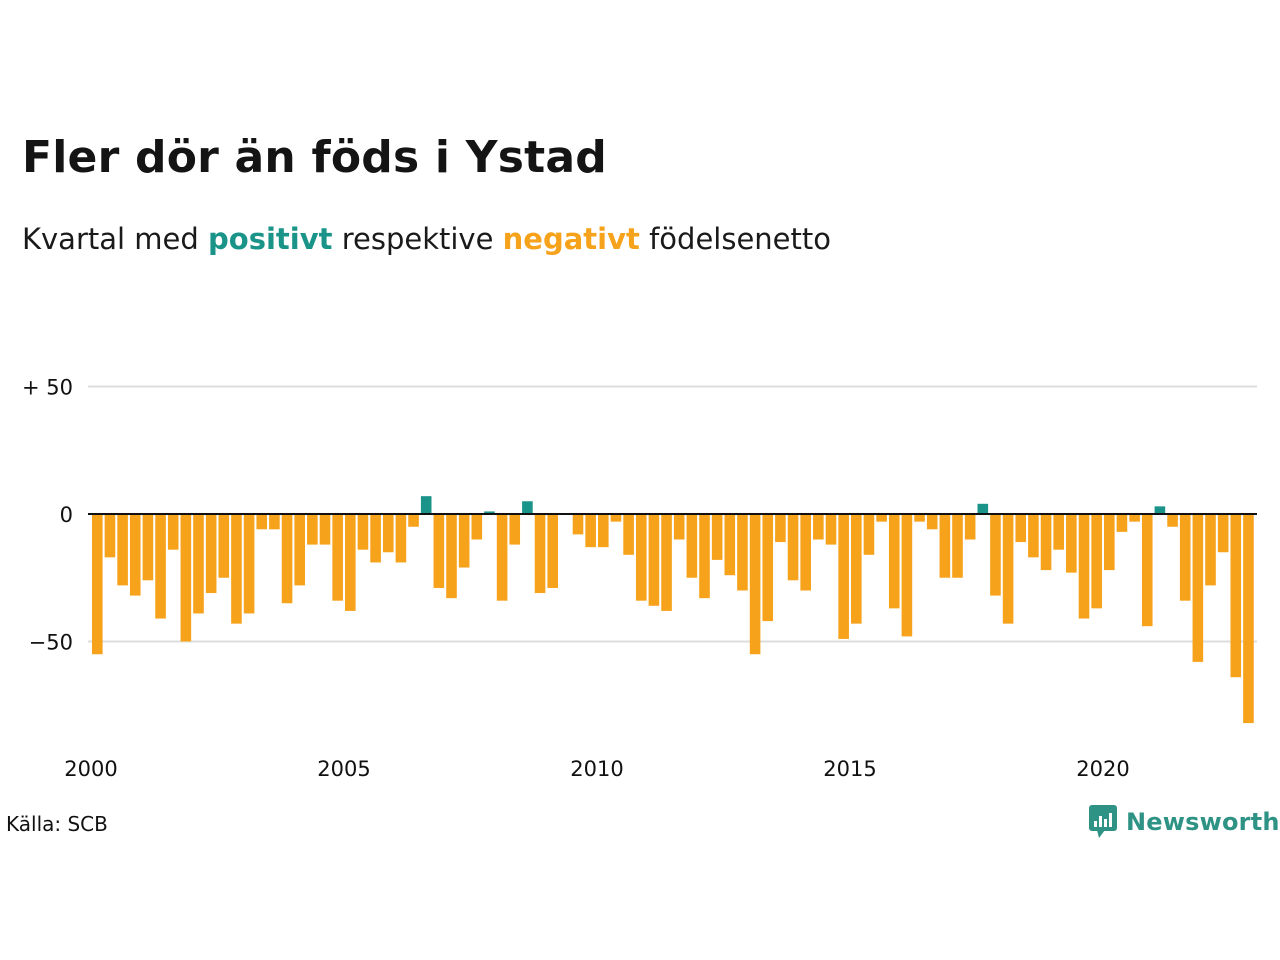  What do you see at coordinates (90, 769) in the screenshot?
I see `x-tick-label: 2000` at bounding box center [90, 769].